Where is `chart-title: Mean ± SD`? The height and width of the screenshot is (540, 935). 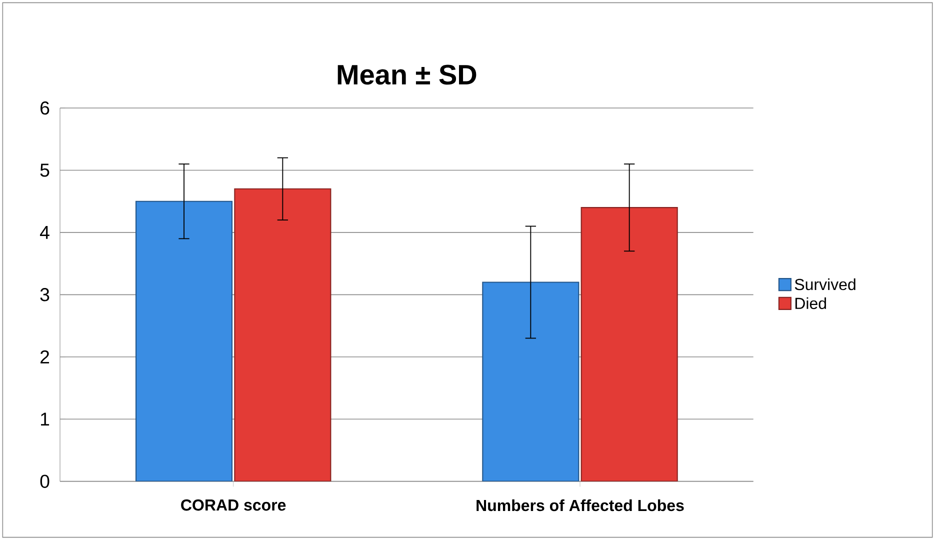 chart-title: Mean ± SD is located at coordinates (407, 74).